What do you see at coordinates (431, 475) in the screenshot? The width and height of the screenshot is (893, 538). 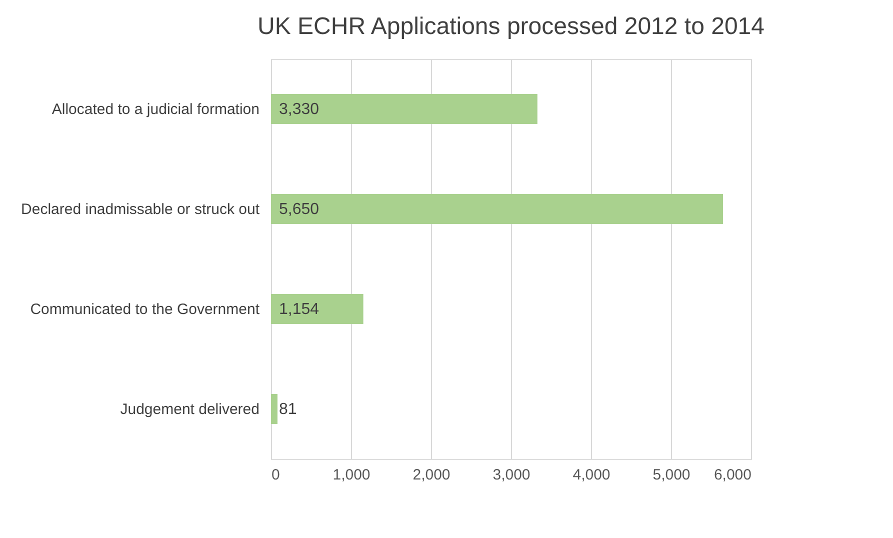 I see `x-tick-label: 2,000` at bounding box center [431, 475].